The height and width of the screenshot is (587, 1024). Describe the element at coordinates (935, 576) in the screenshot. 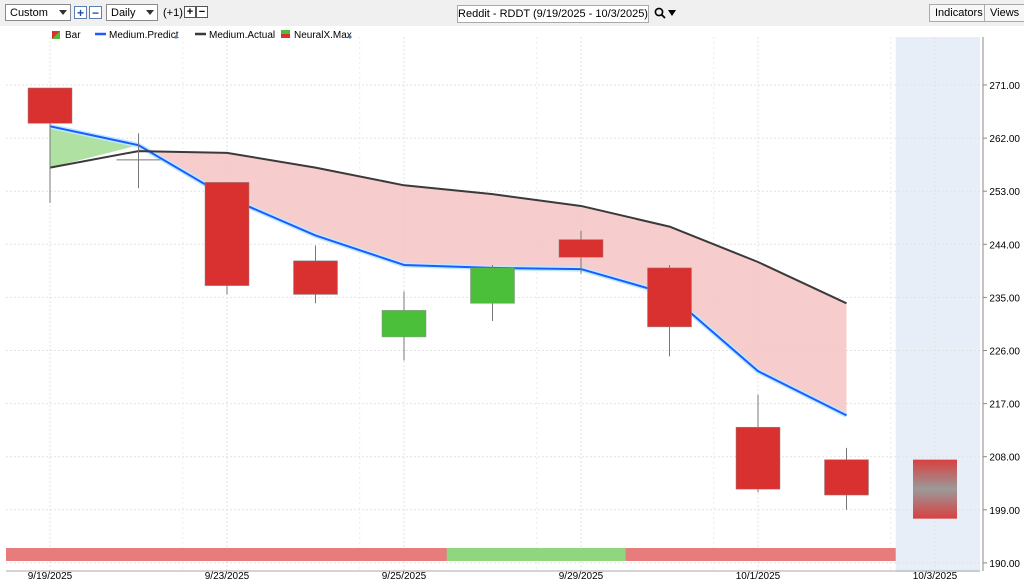

I see `x-tick-label: 10/3/2025` at that location.